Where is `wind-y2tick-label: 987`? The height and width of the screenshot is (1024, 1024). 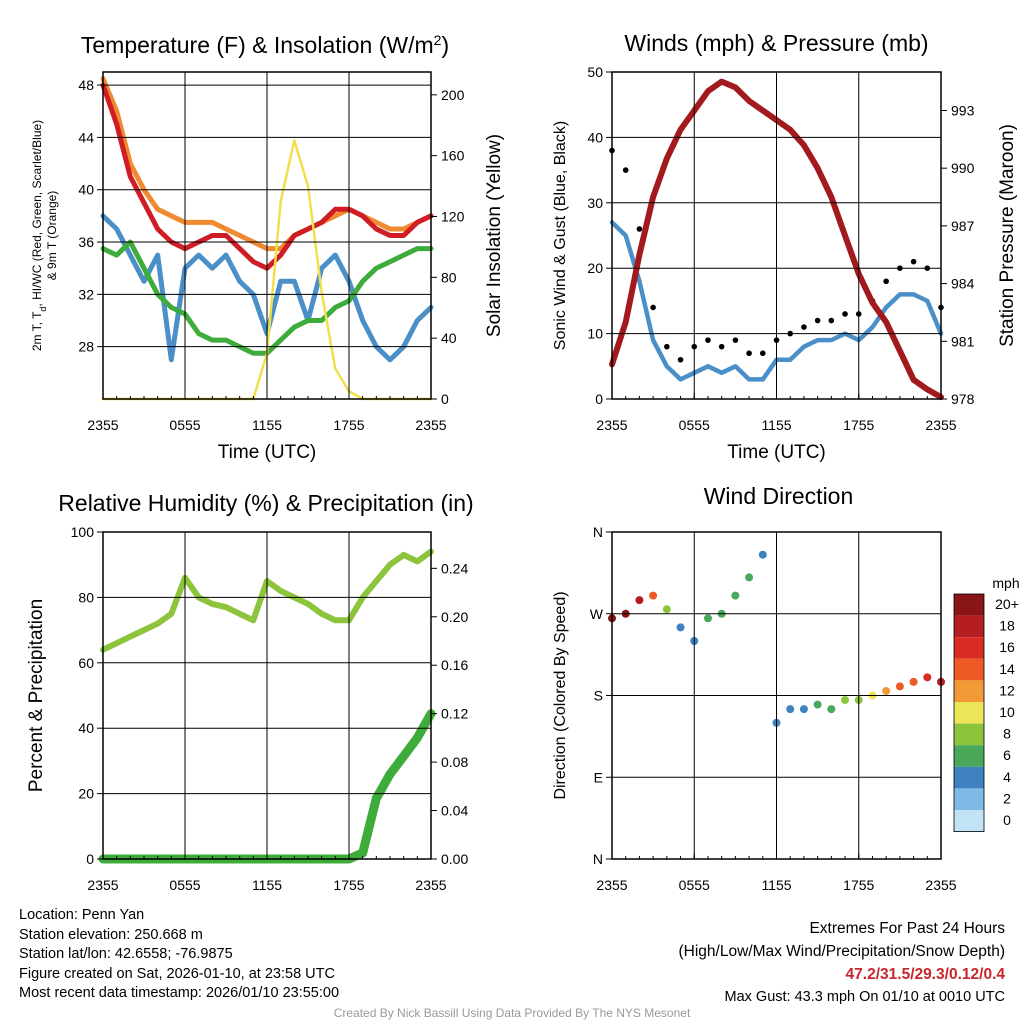
wind-y2tick-label: 987 is located at coordinates (963, 226).